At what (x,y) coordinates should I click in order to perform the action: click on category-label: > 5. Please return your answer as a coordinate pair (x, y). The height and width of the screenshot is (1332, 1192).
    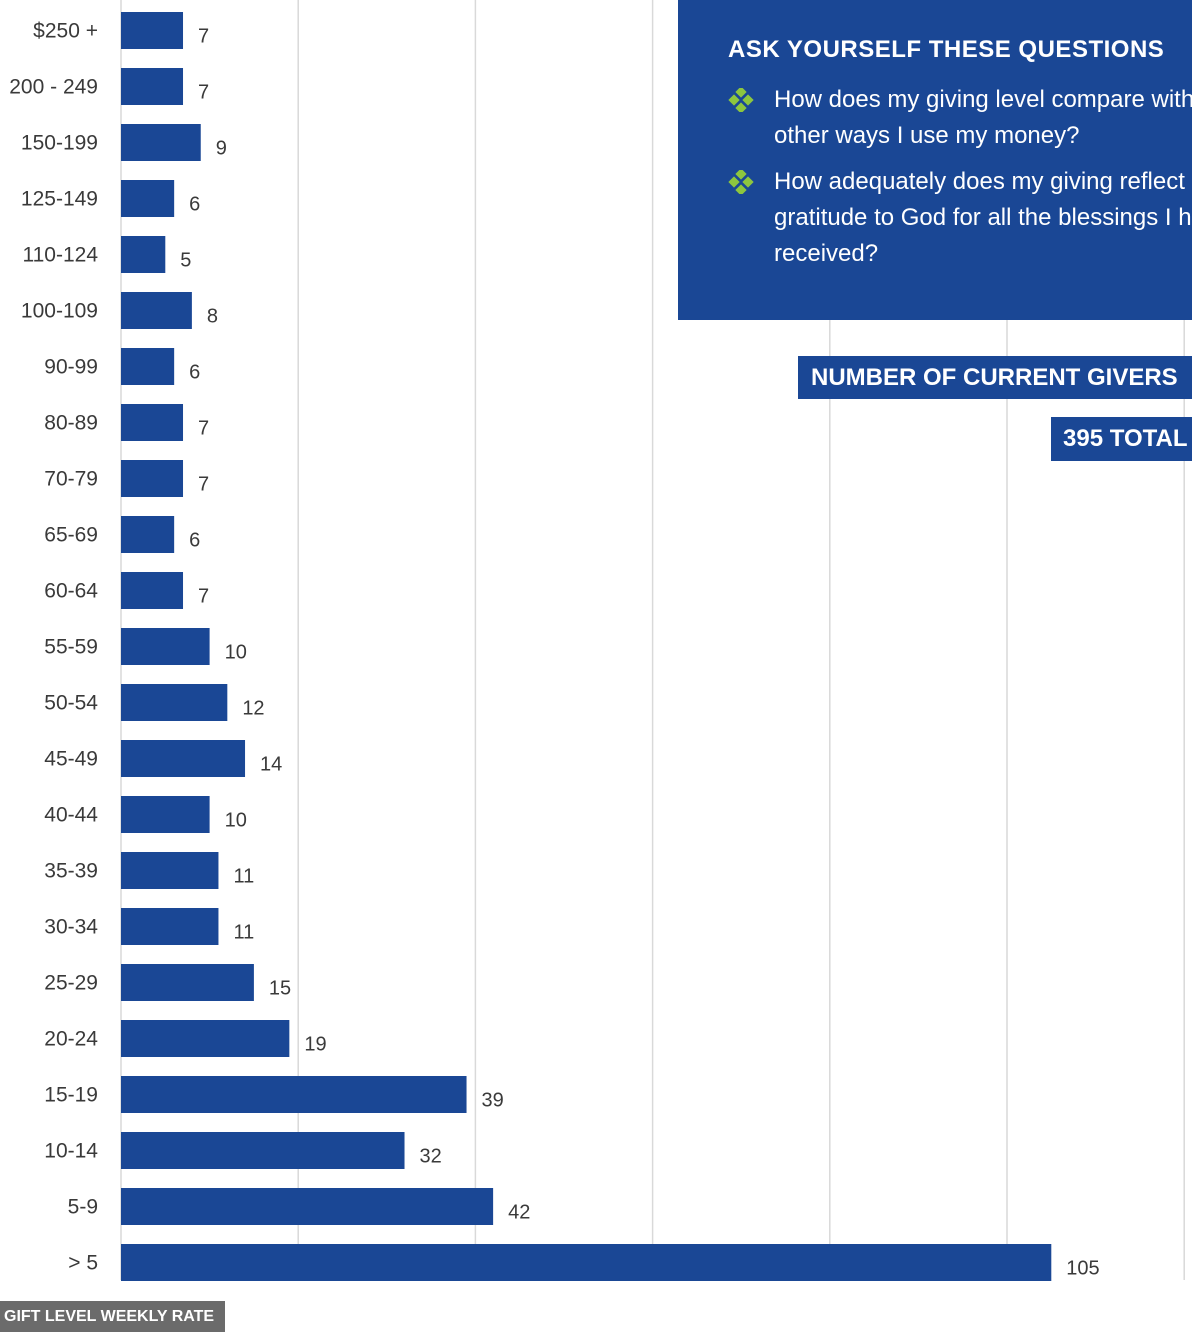
    Looking at the image, I should click on (83, 1263).